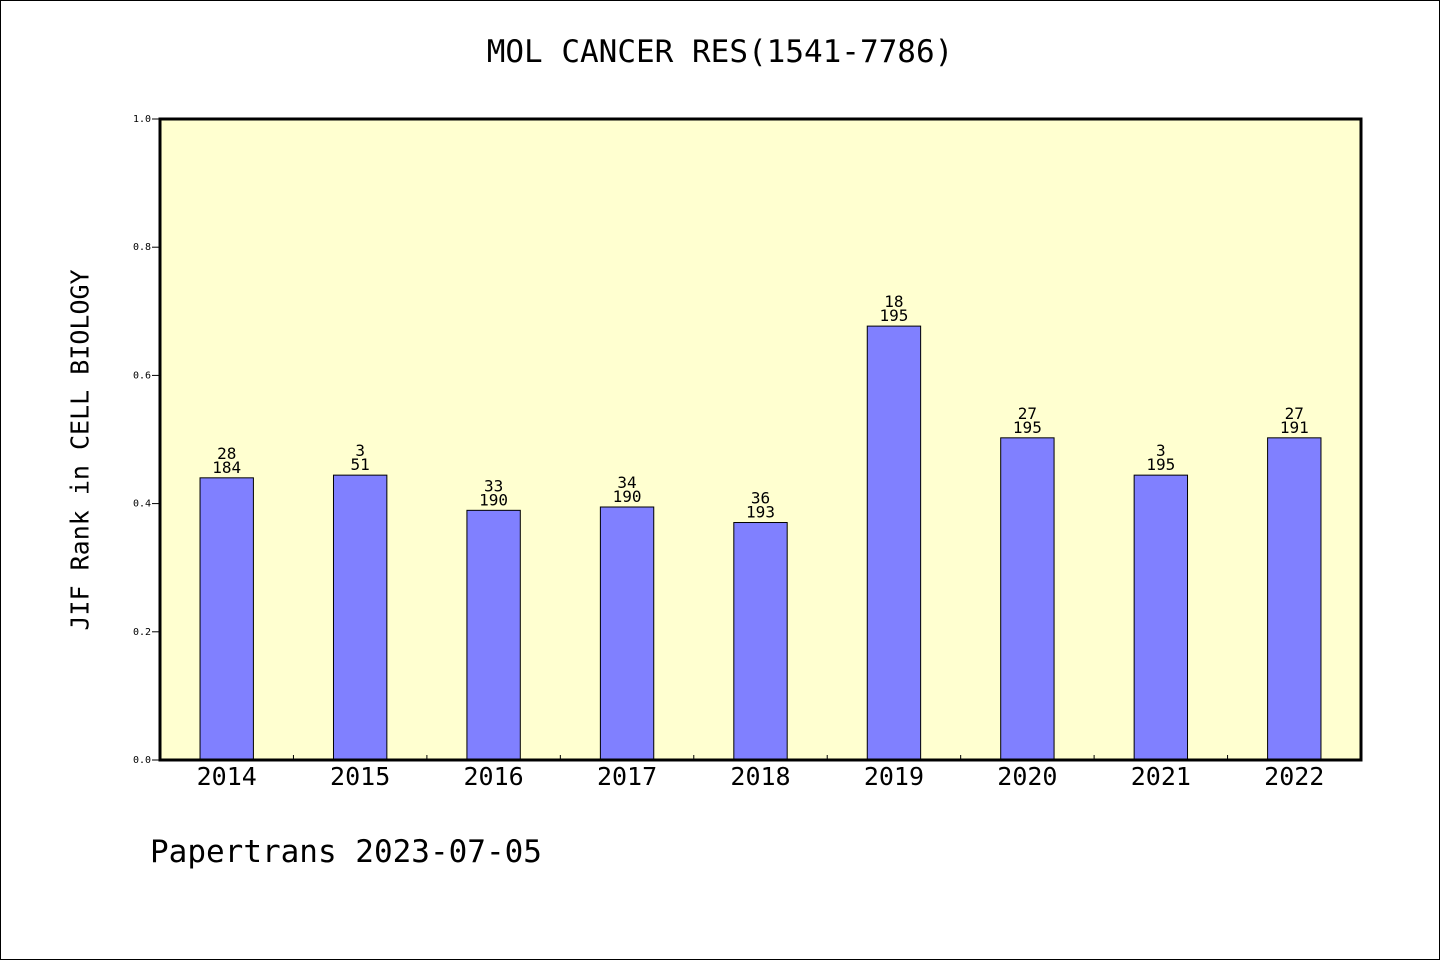 The width and height of the screenshot is (1440, 960). What do you see at coordinates (626, 482) in the screenshot?
I see `data-label-rank-2017: 34` at bounding box center [626, 482].